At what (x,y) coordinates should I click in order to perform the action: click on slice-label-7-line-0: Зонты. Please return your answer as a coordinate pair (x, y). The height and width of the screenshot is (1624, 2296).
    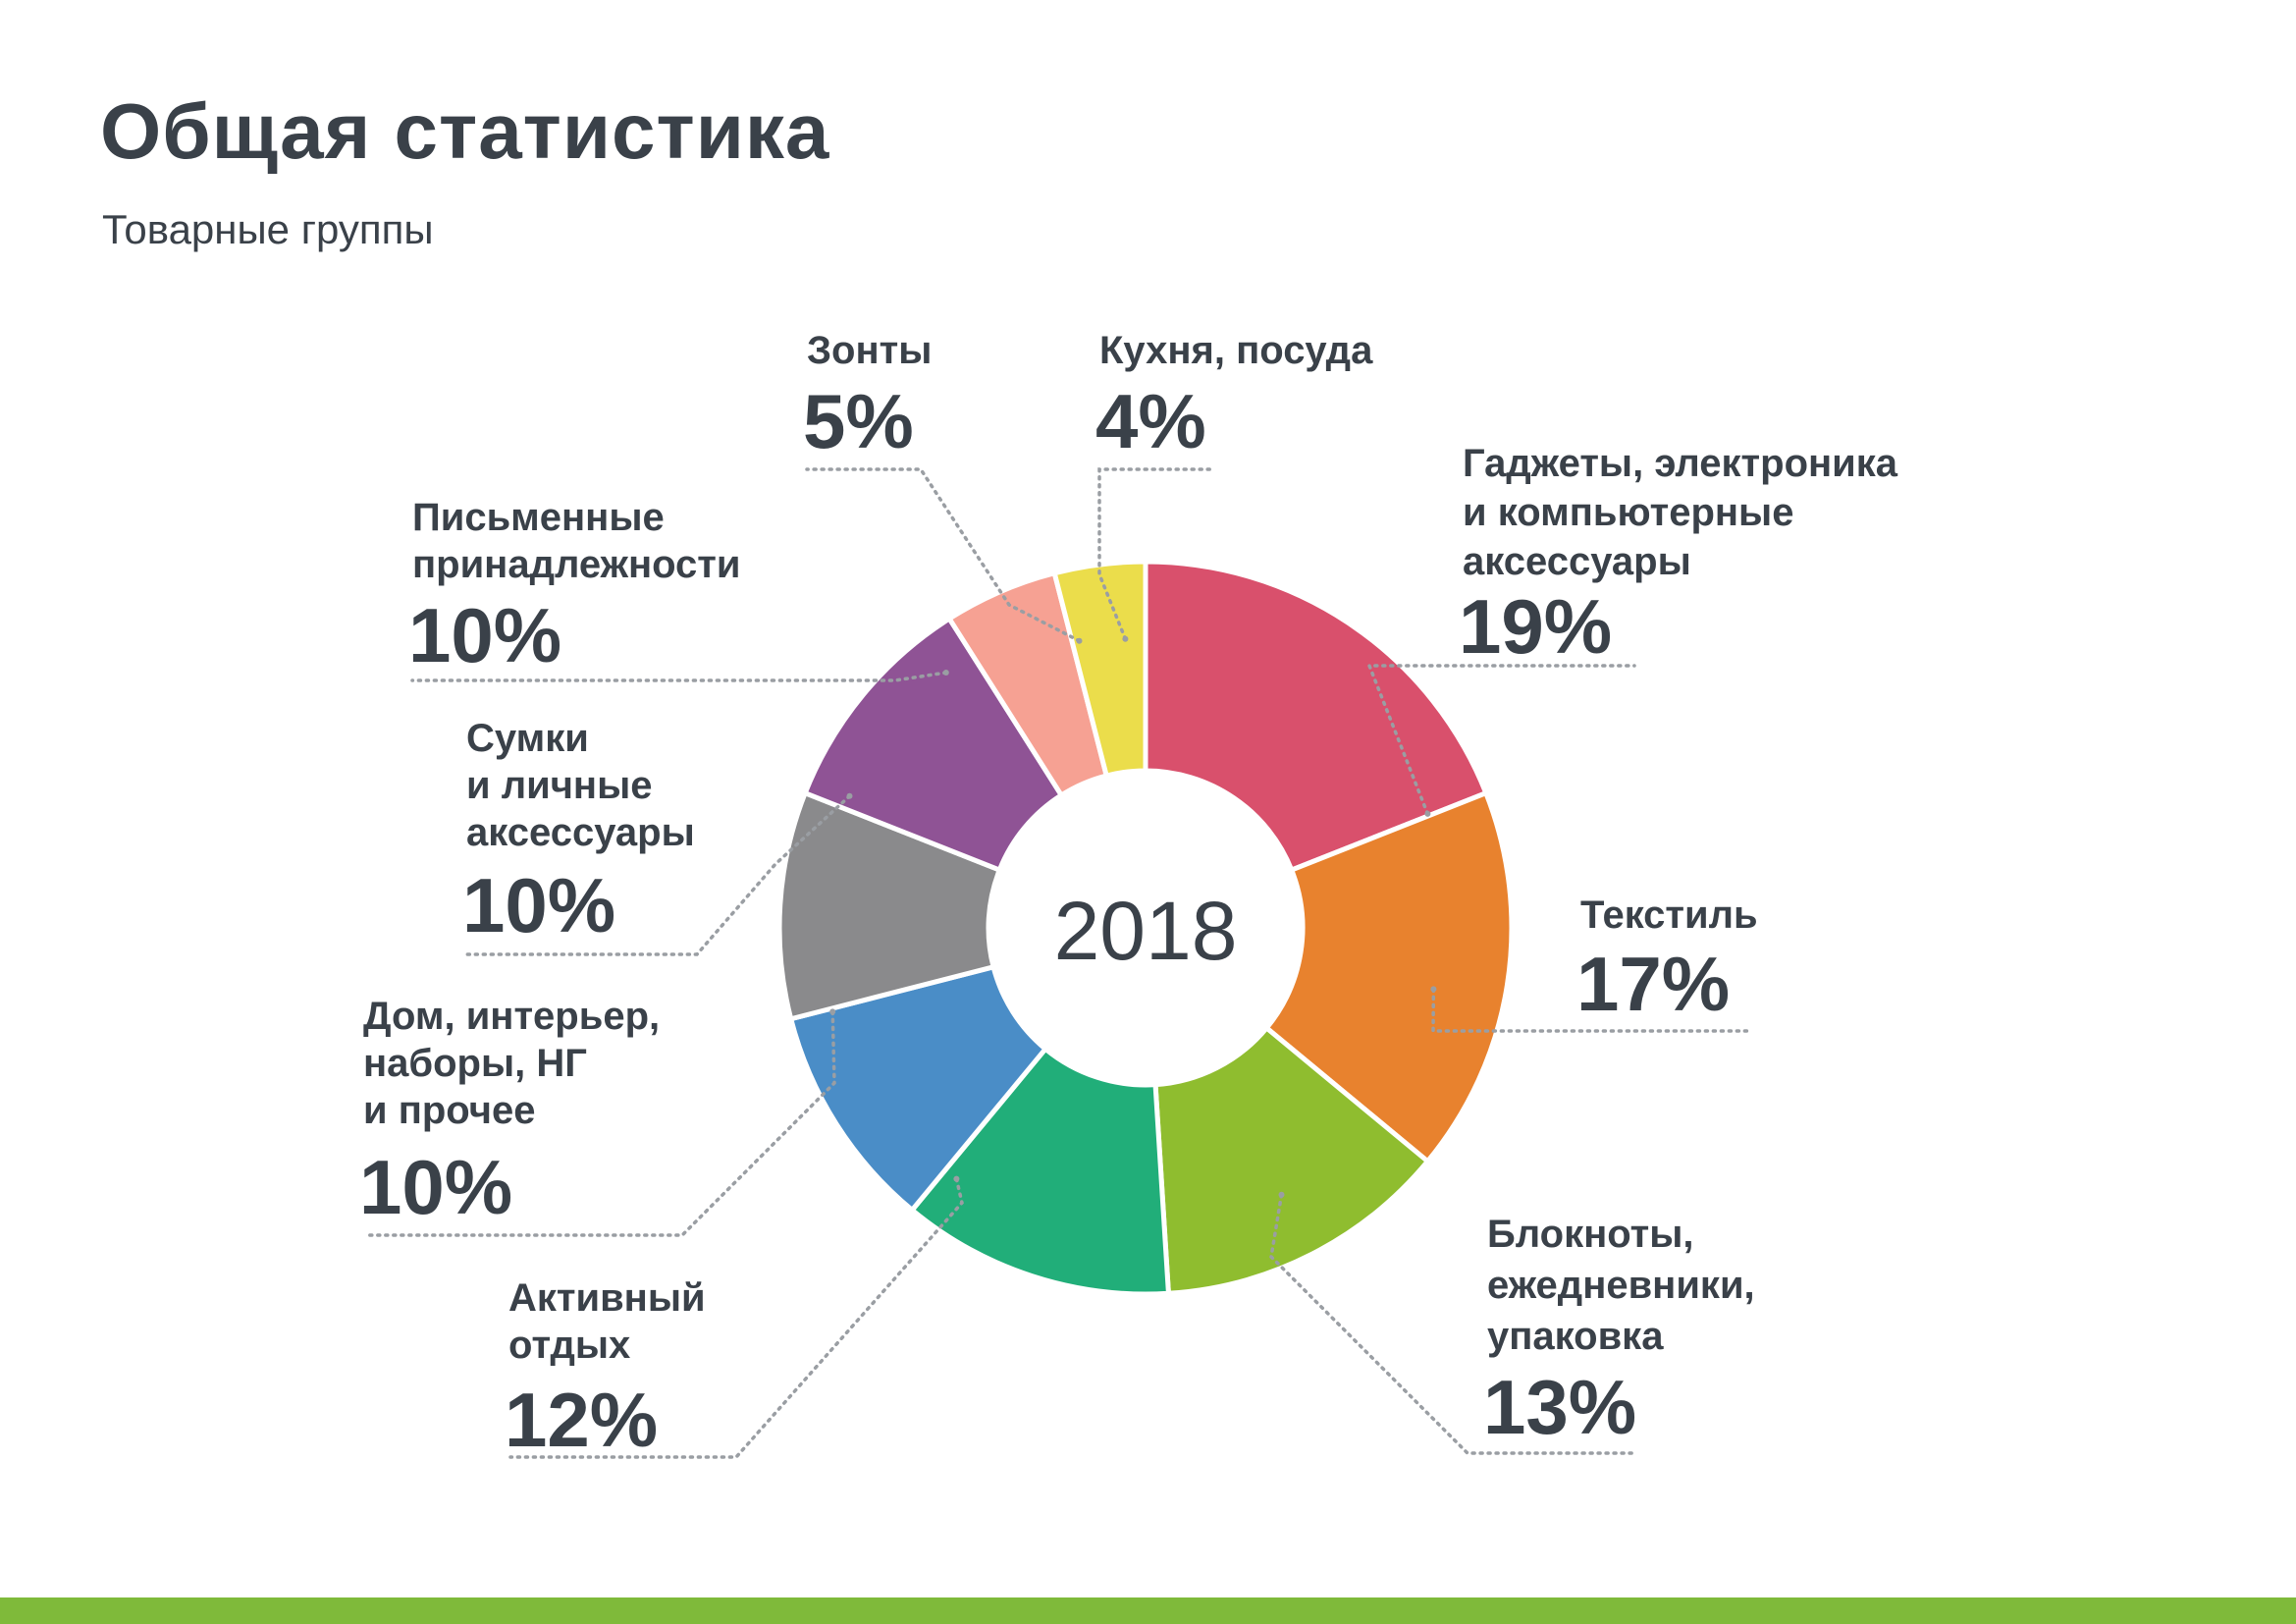
    Looking at the image, I should click on (870, 350).